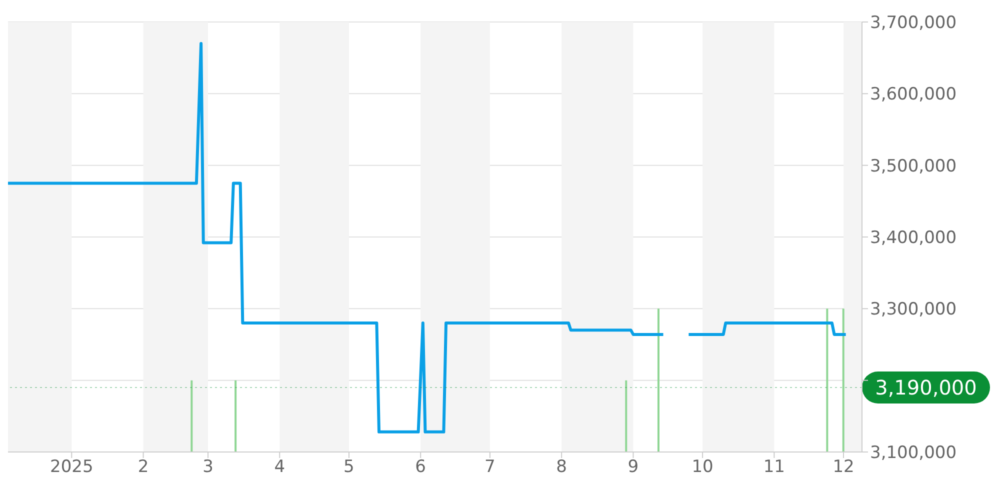 Image resolution: width=1000 pixels, height=500 pixels. Describe the element at coordinates (280, 467) in the screenshot. I see `x-tick-label: 4` at that location.